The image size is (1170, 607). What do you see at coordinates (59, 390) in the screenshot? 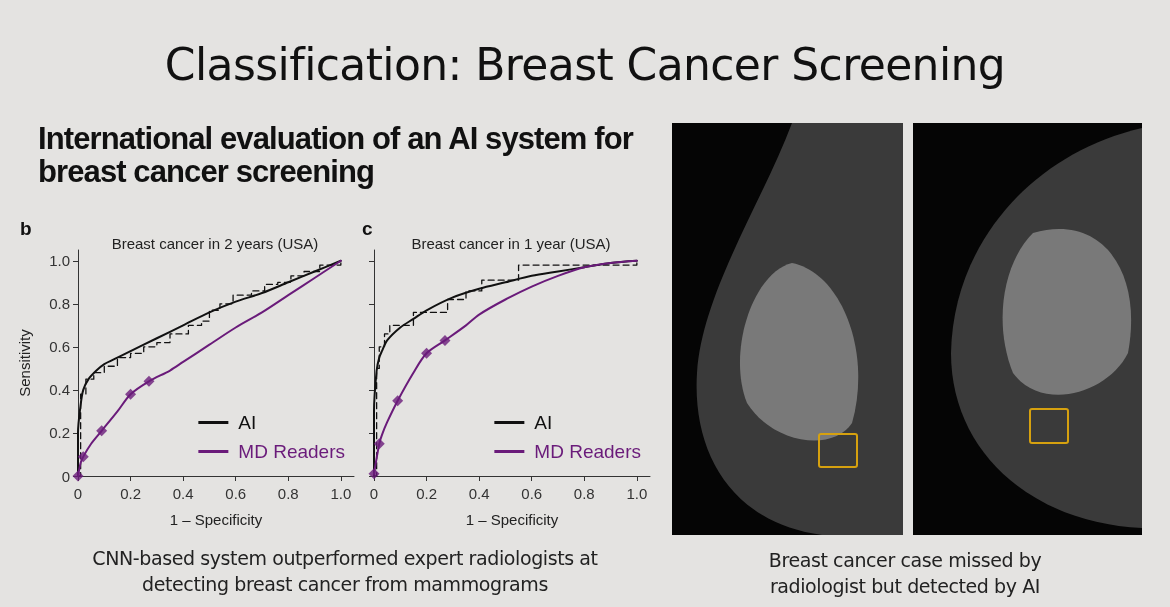
I see `y-tick-label: 0.4` at bounding box center [59, 390].